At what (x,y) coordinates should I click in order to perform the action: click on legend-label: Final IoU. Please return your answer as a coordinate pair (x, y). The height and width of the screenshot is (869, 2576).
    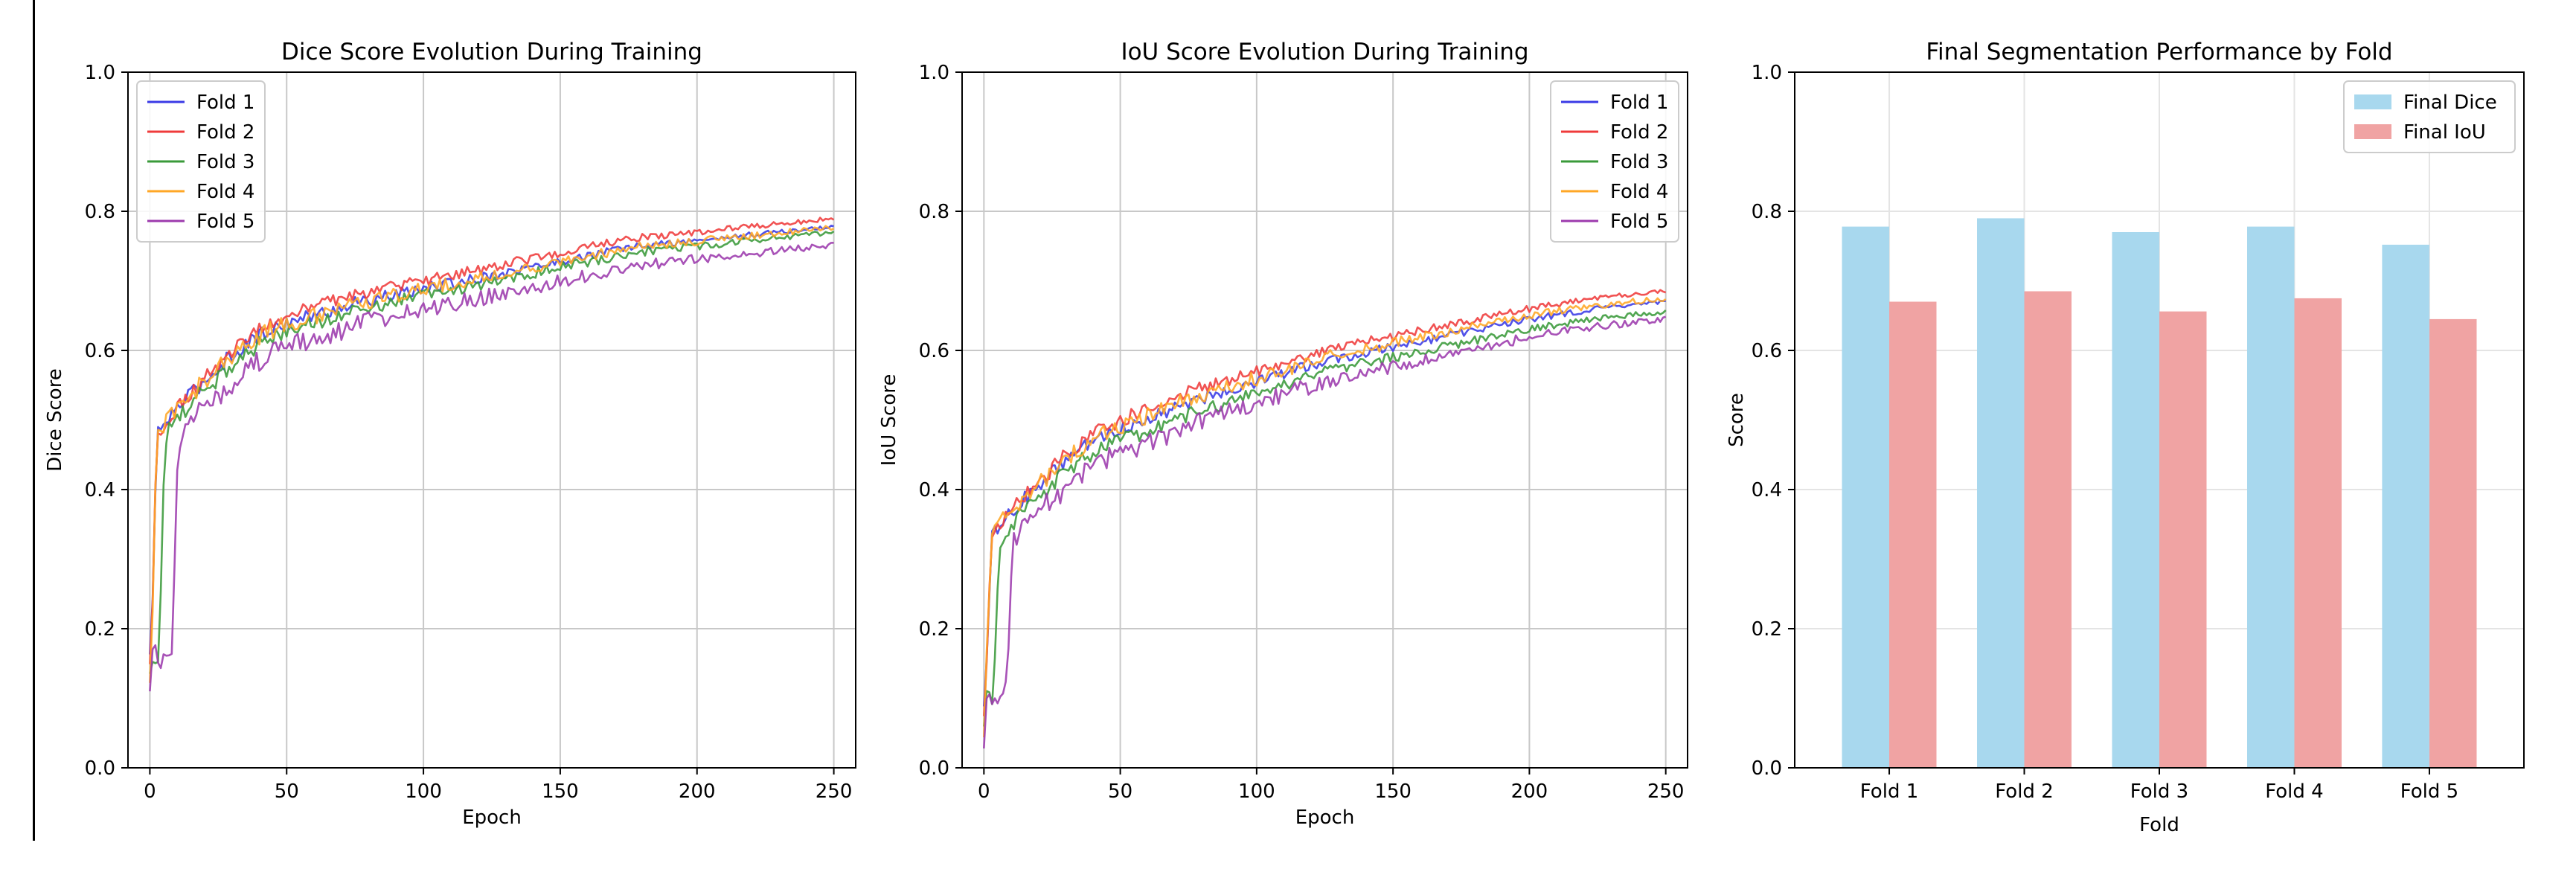
    Looking at the image, I should click on (2444, 132).